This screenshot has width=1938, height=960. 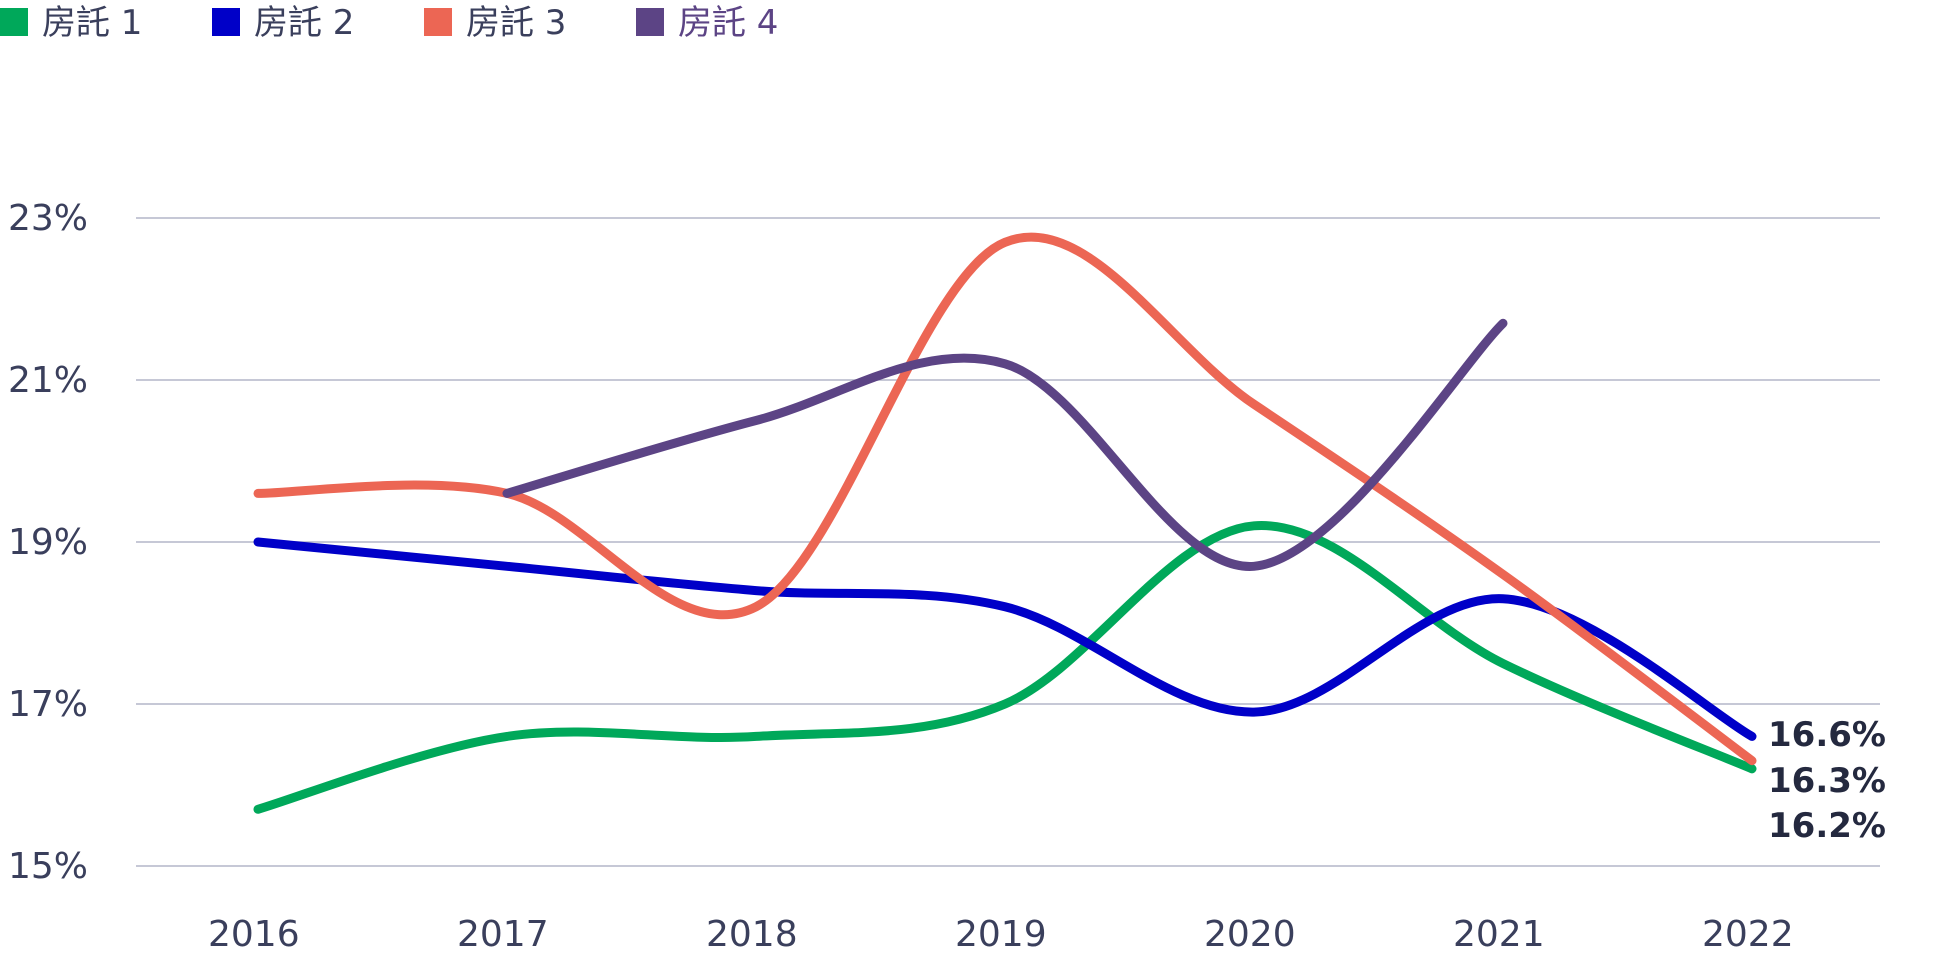 I want to click on y-tick-label: 17%, so click(x=48, y=704).